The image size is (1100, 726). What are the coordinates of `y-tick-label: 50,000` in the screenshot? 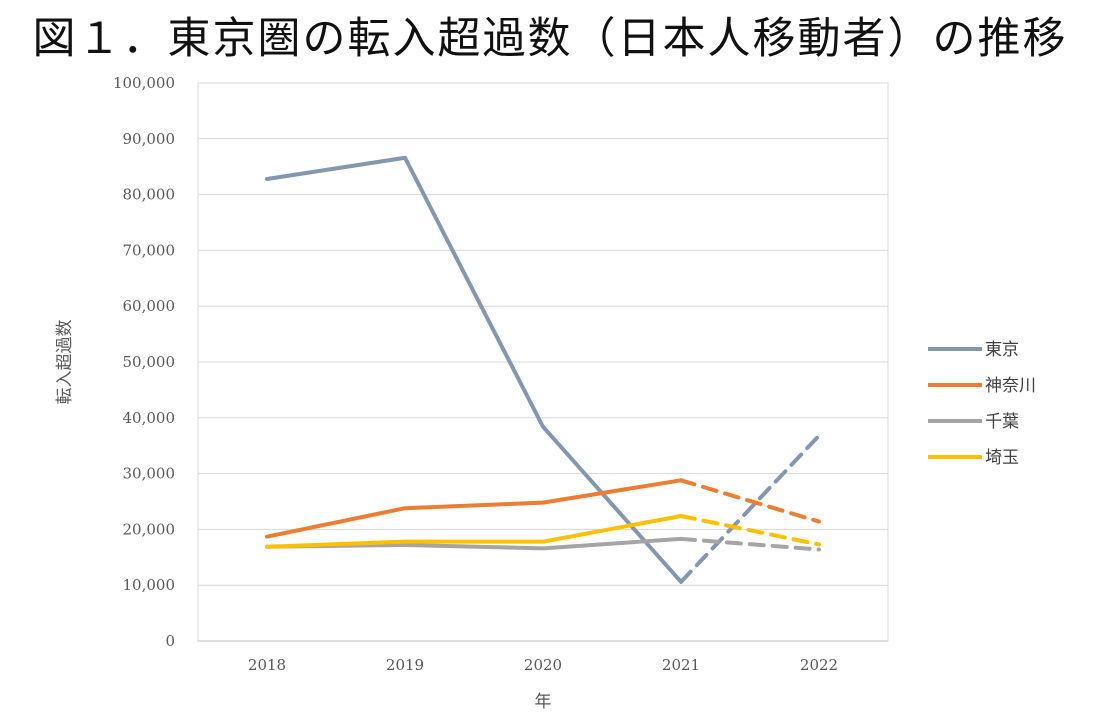 It's located at (149, 362).